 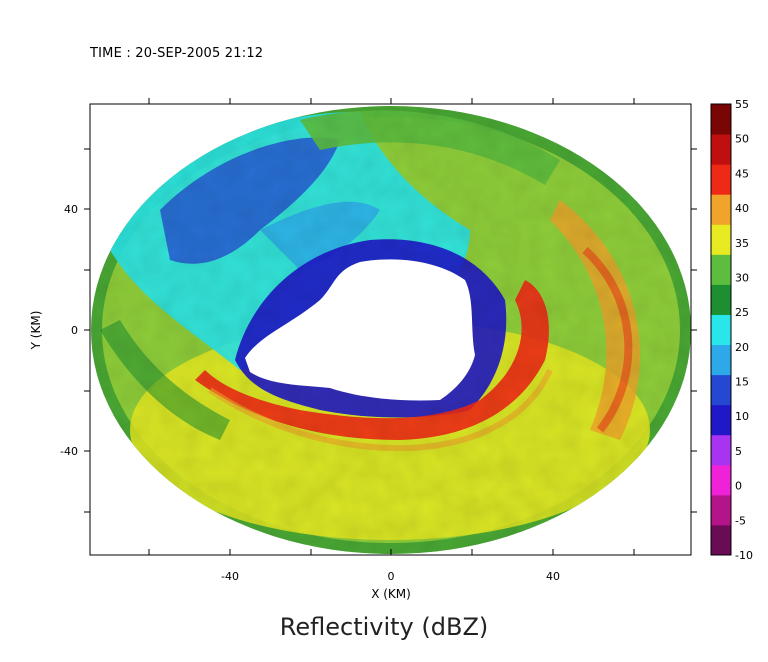 What do you see at coordinates (74, 330) in the screenshot?
I see `y-tick-label: 0` at bounding box center [74, 330].